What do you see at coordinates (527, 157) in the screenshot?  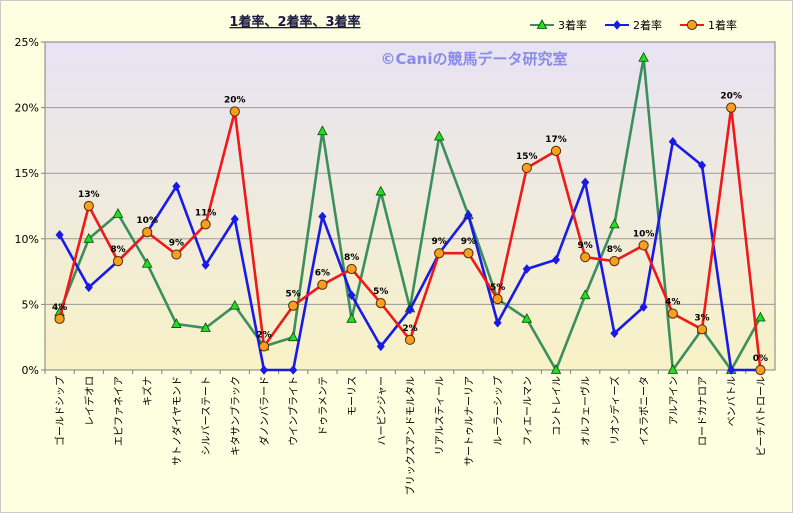 I see `data-label: 15%` at bounding box center [527, 157].